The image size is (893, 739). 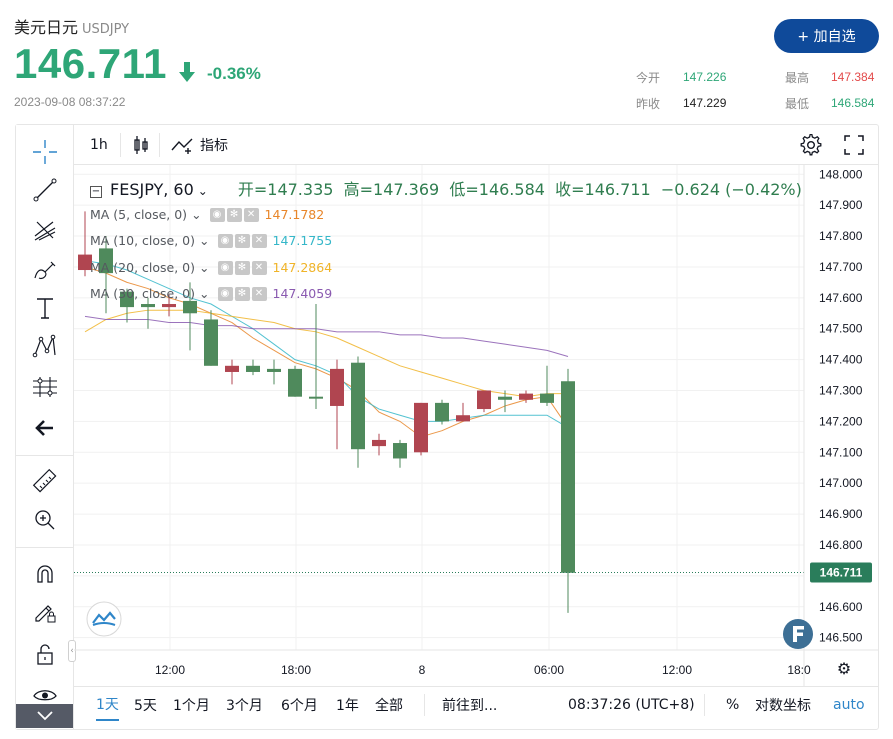 What do you see at coordinates (211, 293) in the screenshot?
I see `ma-legend-row: MA (30, close, 0) ⌄ ◉ ✻ ✕ 147.4059` at bounding box center [211, 293].